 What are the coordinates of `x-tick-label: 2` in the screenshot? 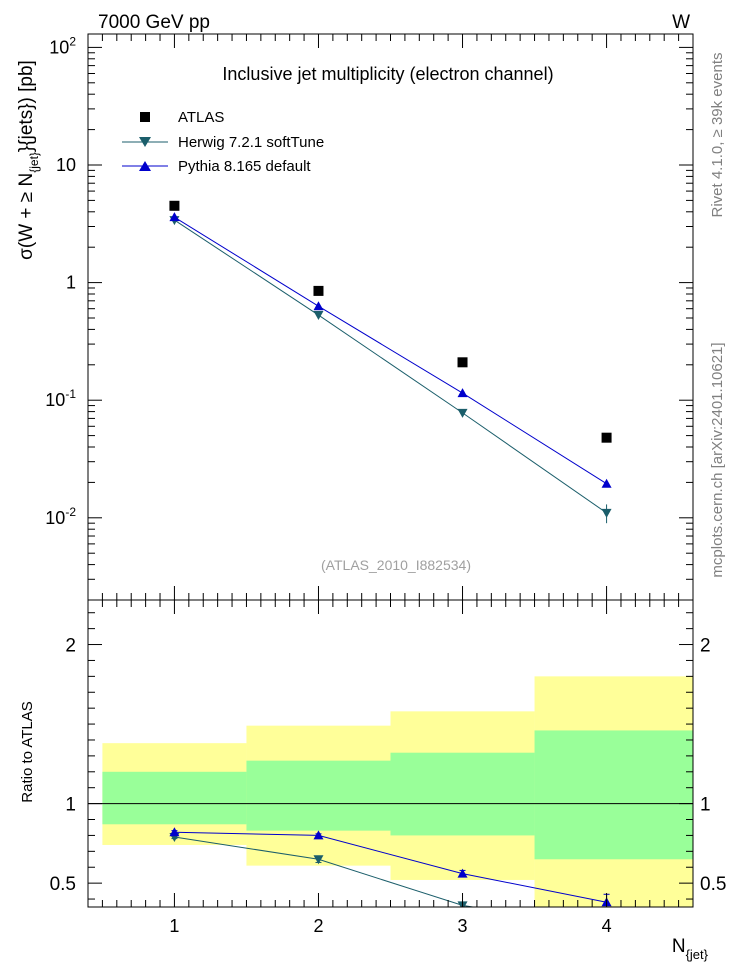 It's located at (318, 926).